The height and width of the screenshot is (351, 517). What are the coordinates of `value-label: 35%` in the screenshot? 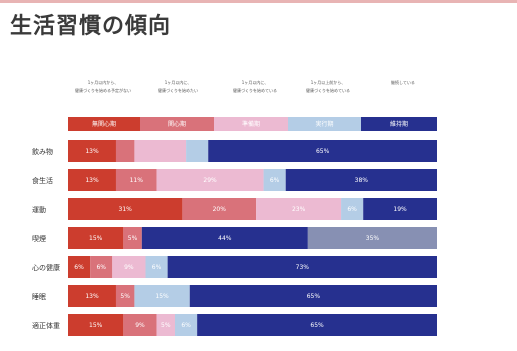 It's located at (373, 238).